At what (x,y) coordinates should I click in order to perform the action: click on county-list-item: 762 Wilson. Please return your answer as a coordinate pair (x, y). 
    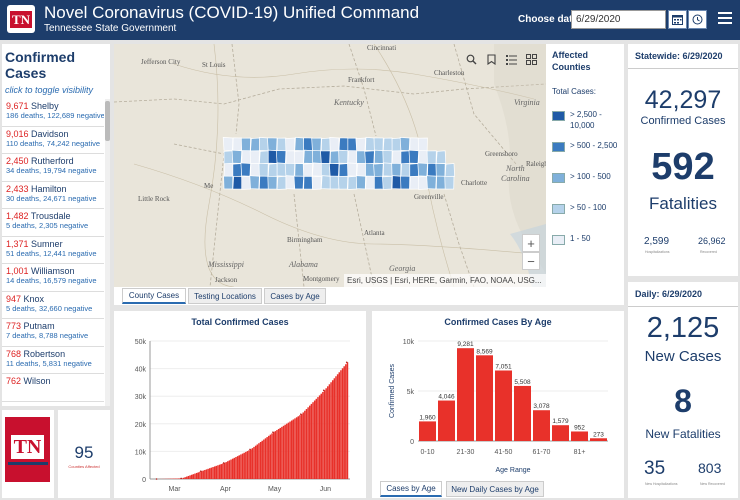
    Looking at the image, I should click on (53, 388).